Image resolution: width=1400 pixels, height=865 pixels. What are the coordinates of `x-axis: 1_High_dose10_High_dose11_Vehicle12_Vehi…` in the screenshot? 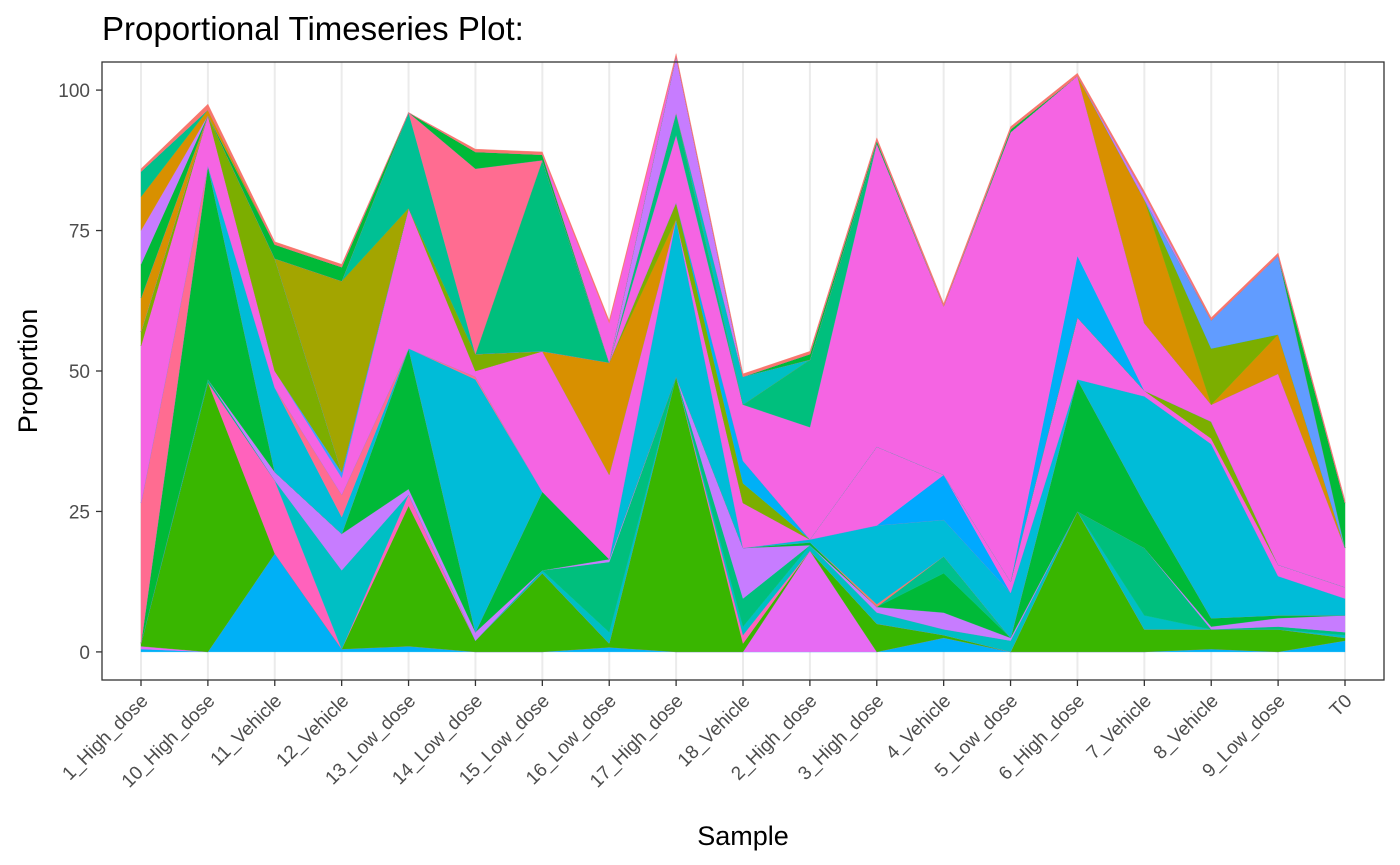 It's located at (708, 736).